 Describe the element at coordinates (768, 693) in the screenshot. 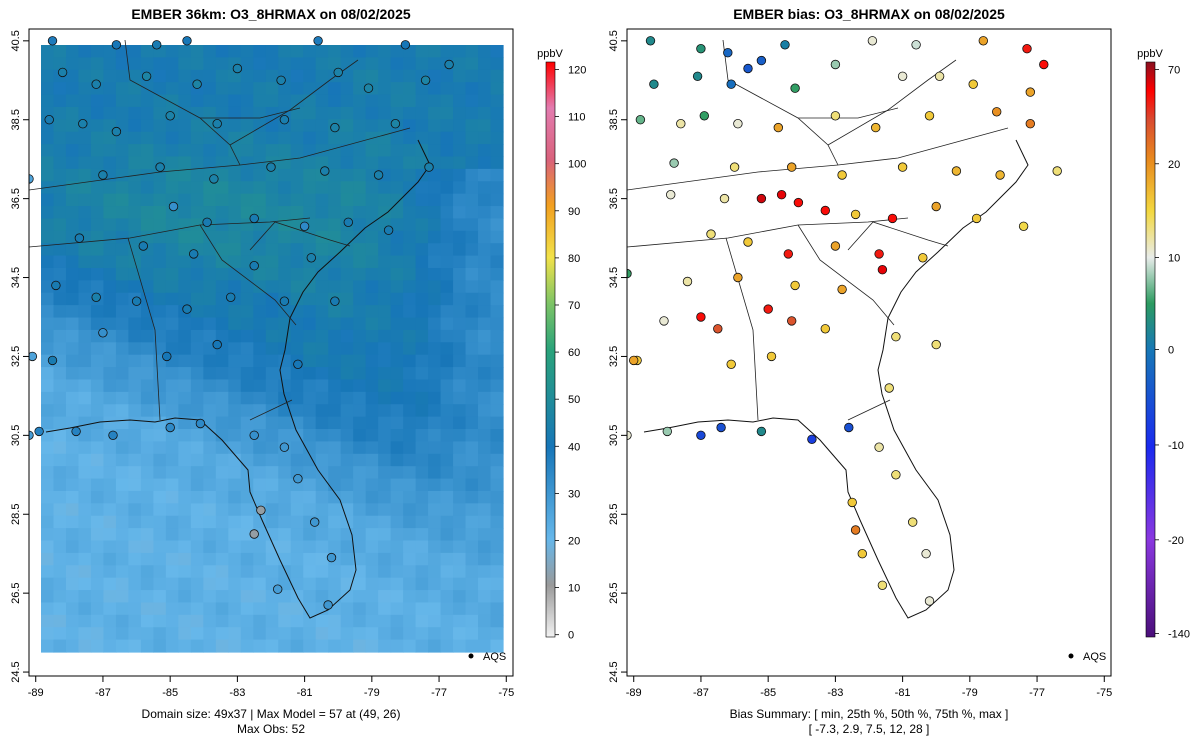

I see `x-tick-label: -85` at that location.